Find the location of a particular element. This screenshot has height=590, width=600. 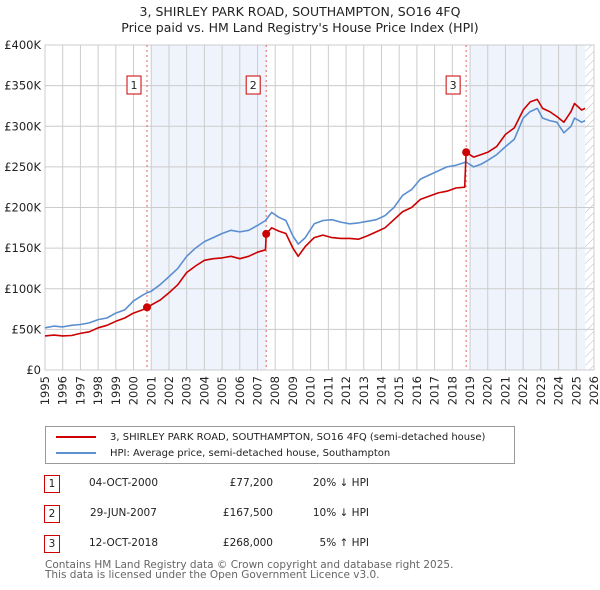

x-tick-label: 2006 is located at coordinates (240, 390).